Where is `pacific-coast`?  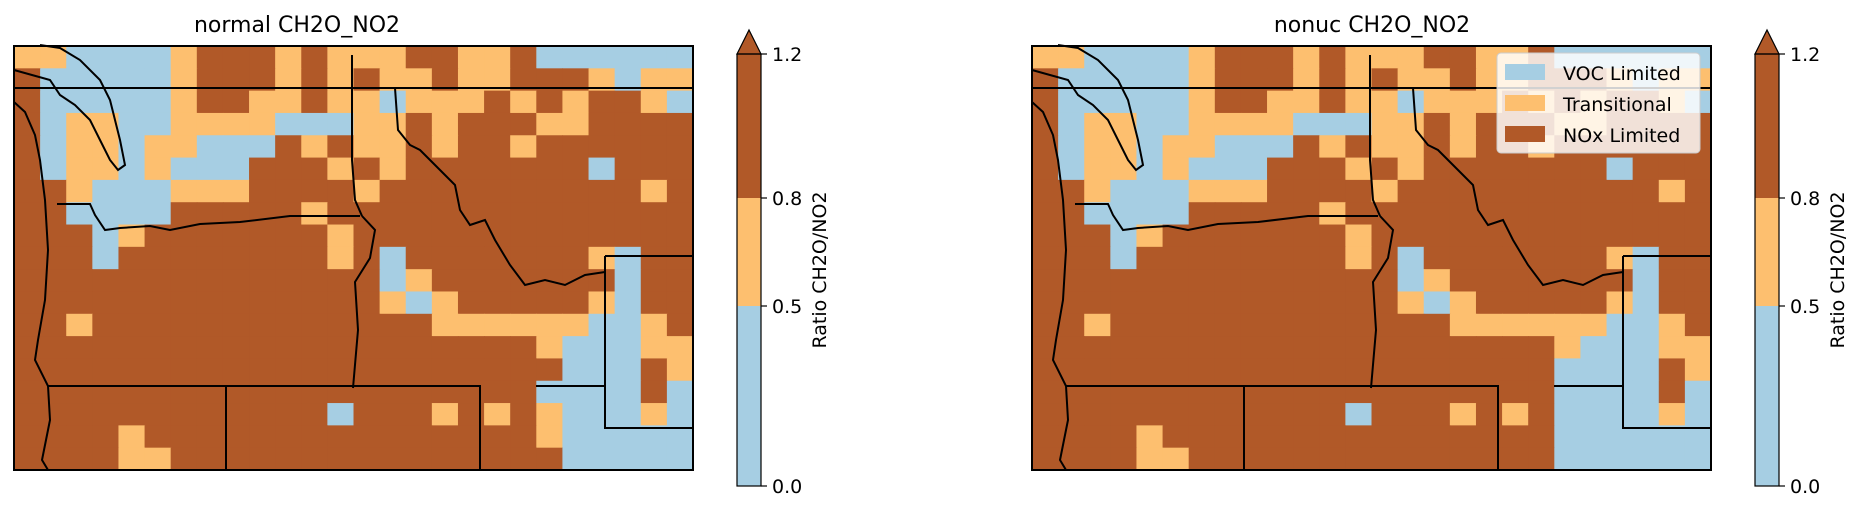 pacific-coast is located at coordinates (1050, 286).